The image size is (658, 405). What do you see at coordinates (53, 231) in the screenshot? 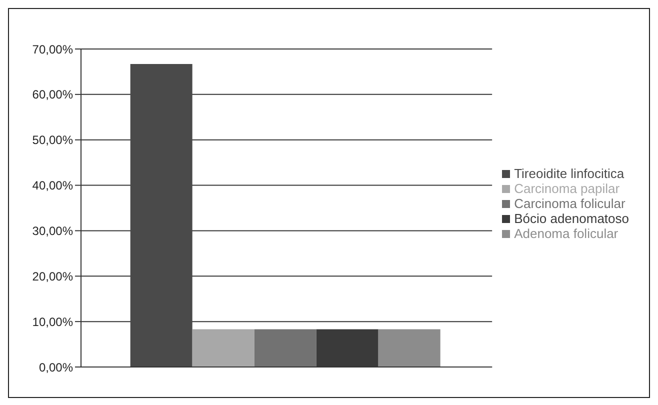
I see `y-tick-label: 30,00%` at bounding box center [53, 231].